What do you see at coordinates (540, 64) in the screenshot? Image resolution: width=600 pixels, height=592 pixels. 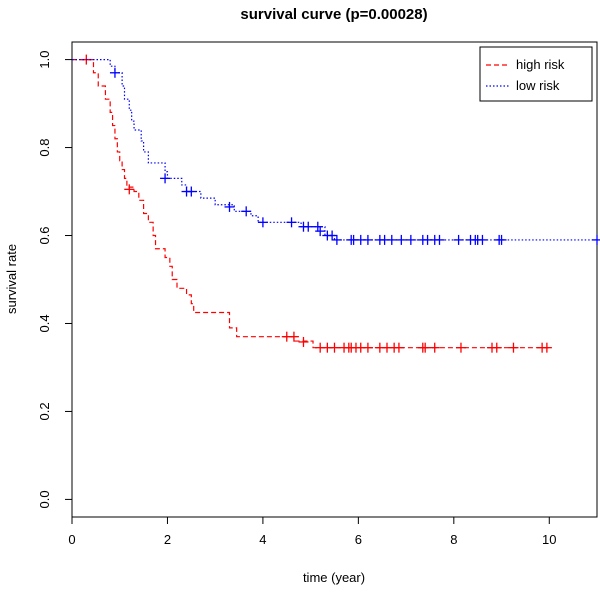 I see `legend-label-high-risk: high risk` at bounding box center [540, 64].